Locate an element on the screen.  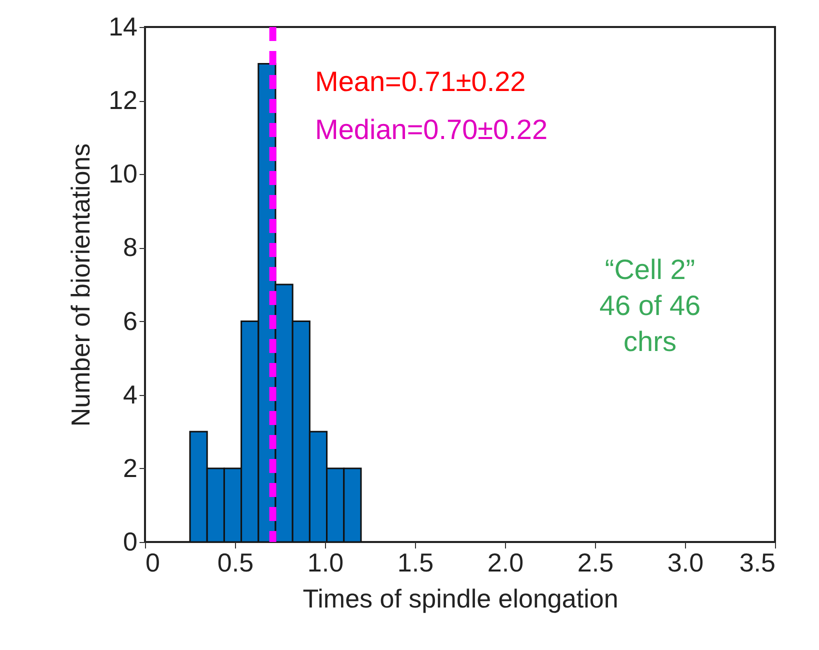
y-tick-label: 14 is located at coordinates (123, 27).